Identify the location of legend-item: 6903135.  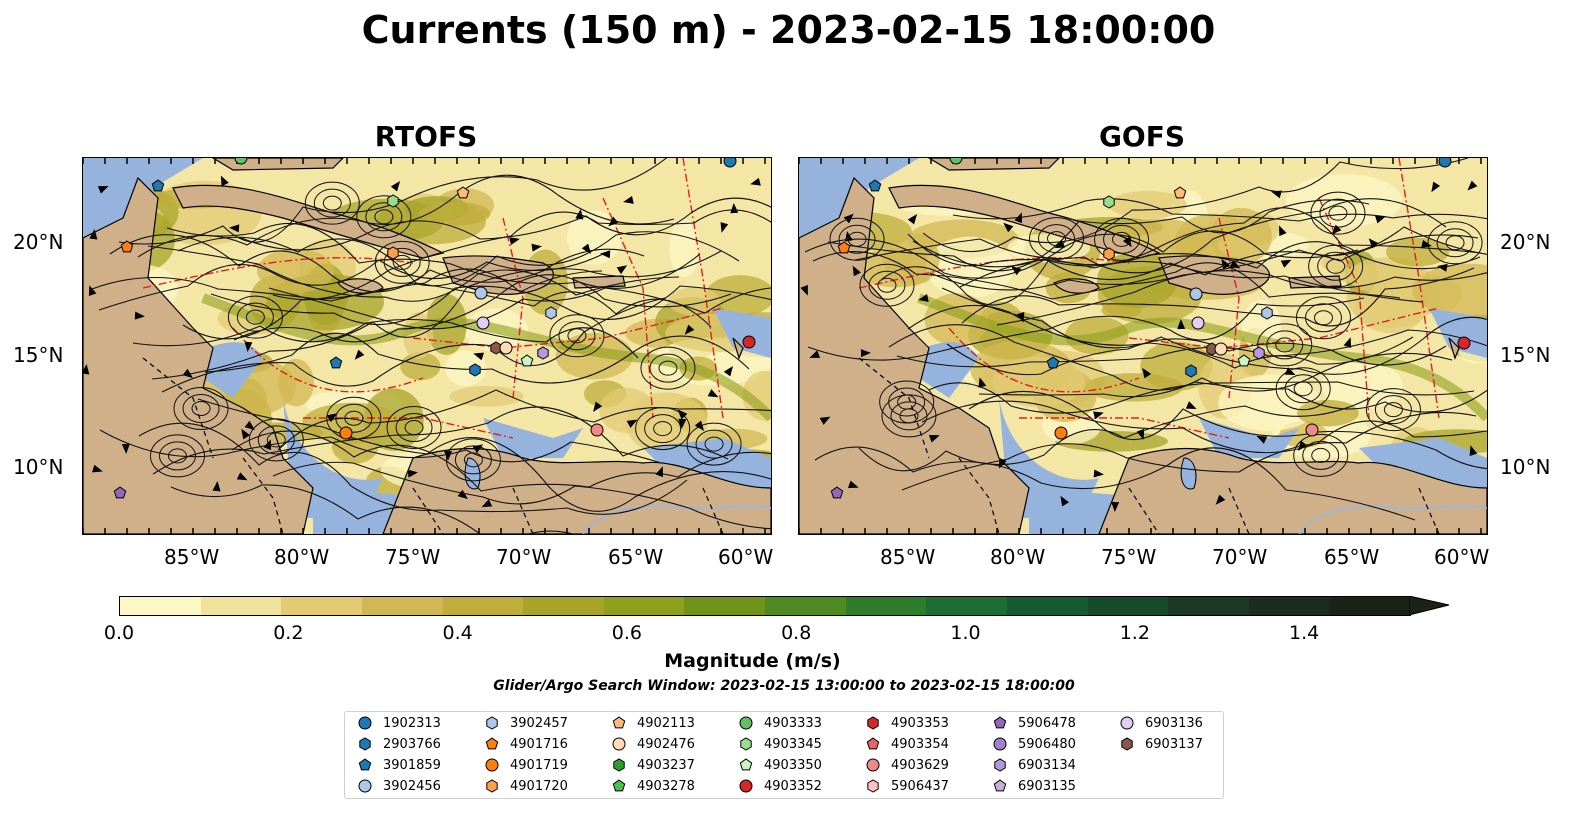
(1034, 786).